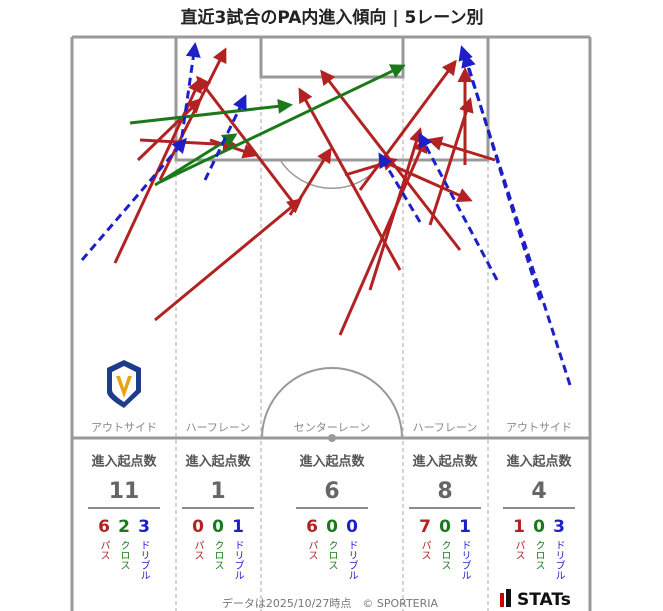  What do you see at coordinates (198, 527) in the screenshot?
I see `pass-count: 0` at bounding box center [198, 527].